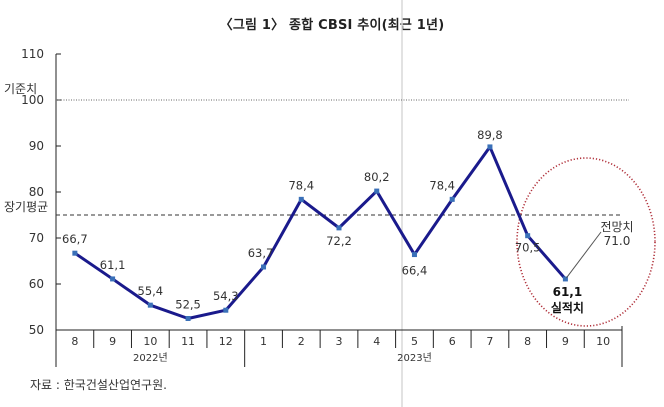 The width and height of the screenshot is (664, 407). I want to click on data-value-label: 54,3, so click(226, 296).